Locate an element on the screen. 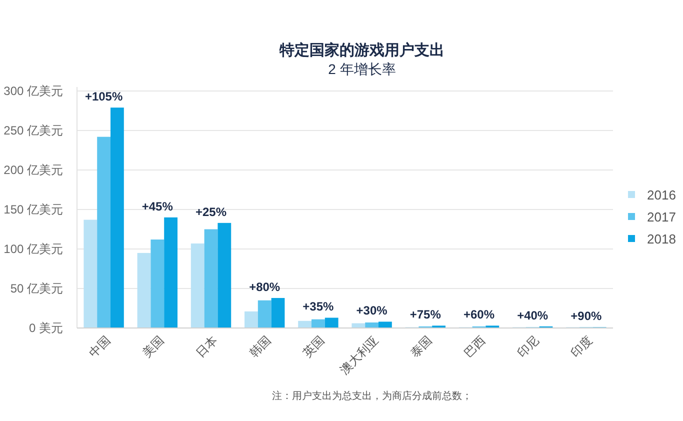 Image resolution: width=683 pixels, height=421 pixels. x-tick-label: 泰国 is located at coordinates (421, 346).